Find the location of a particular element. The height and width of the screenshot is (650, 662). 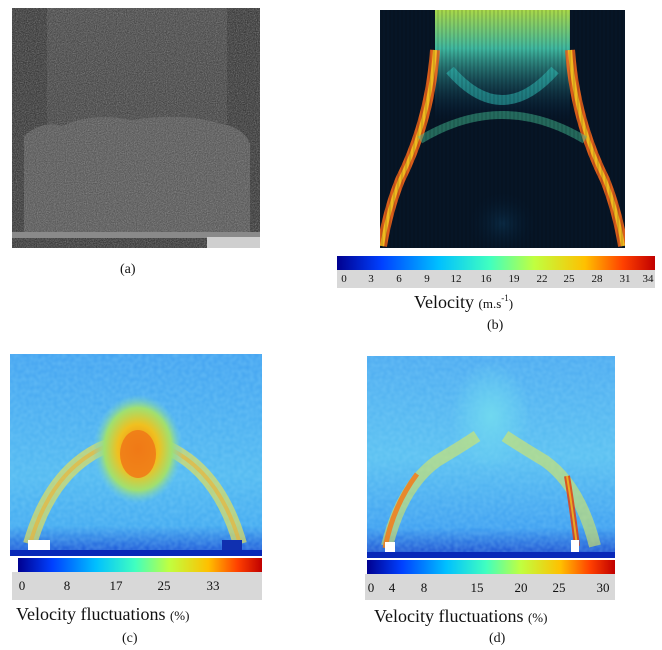

panel-b-label: (b) is located at coordinates (495, 325).